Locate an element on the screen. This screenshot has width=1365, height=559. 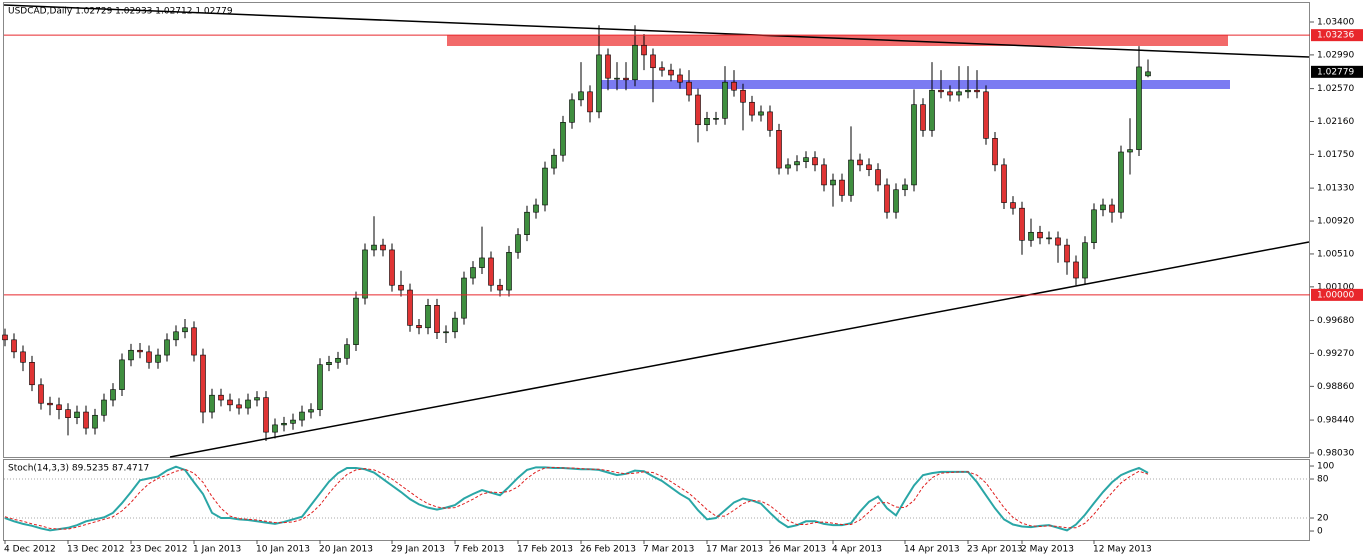
x-tick-label: 23 Dec 2012 is located at coordinates (159, 550).